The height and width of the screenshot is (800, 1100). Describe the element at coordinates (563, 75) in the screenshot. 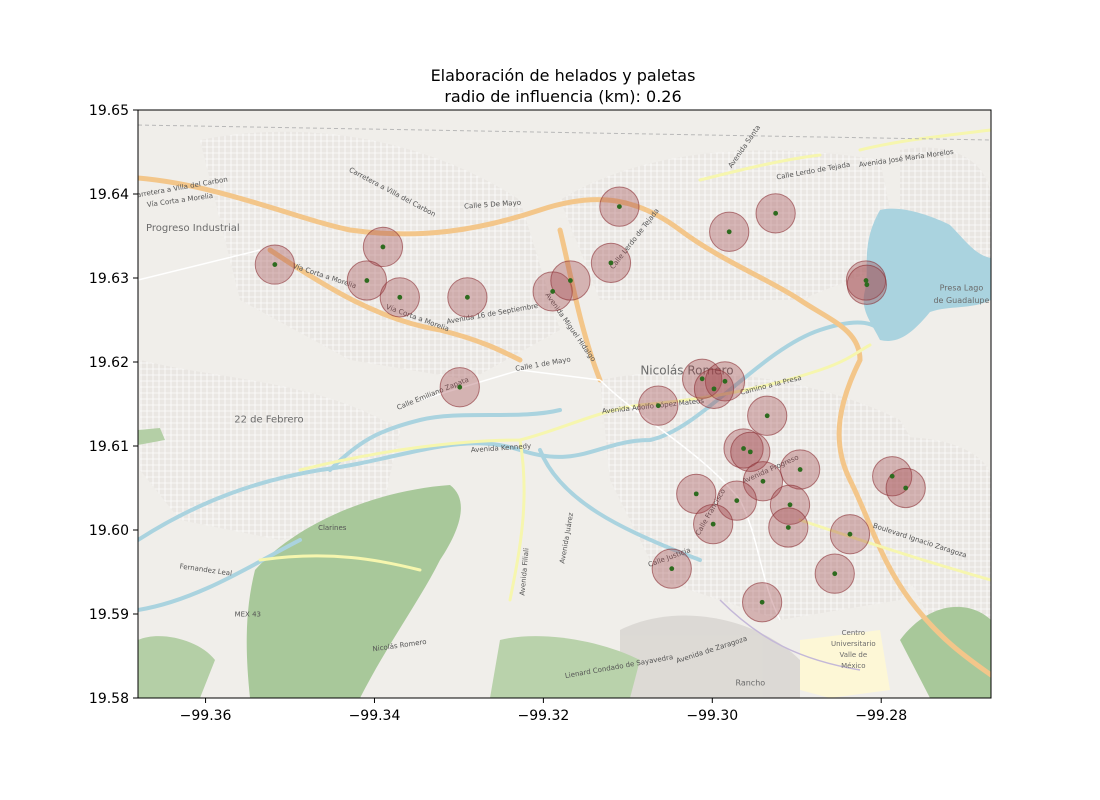

I see `chart-title-line1: Elaboración de helados y paletas` at that location.